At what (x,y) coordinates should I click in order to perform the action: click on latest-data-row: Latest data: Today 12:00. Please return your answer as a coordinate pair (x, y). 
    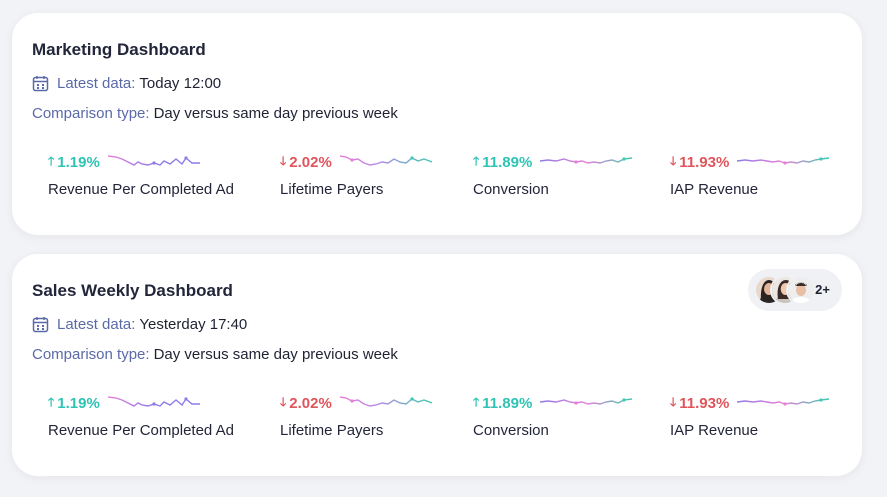
    Looking at the image, I should click on (126, 83).